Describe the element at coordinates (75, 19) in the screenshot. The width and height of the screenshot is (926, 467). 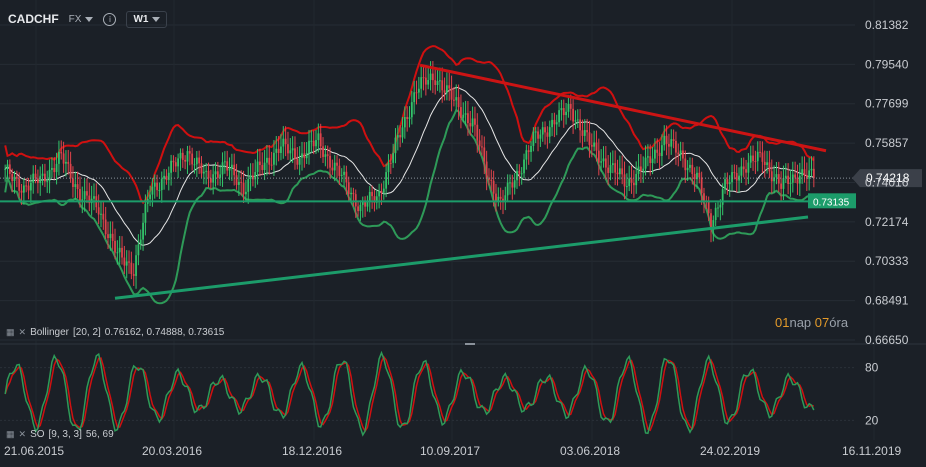
I see `market-label: FX` at that location.